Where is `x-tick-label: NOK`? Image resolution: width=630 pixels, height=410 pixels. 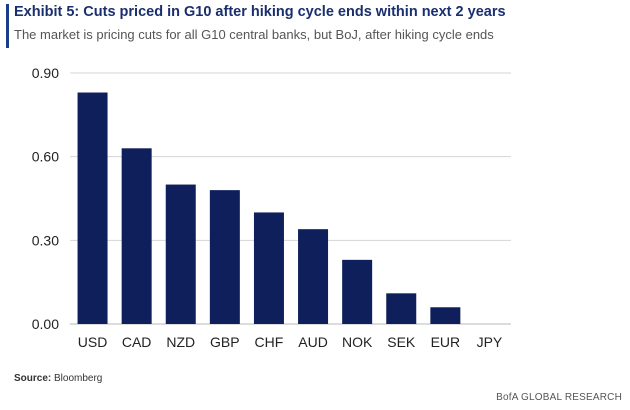 x-tick-label: NOK is located at coordinates (357, 342).